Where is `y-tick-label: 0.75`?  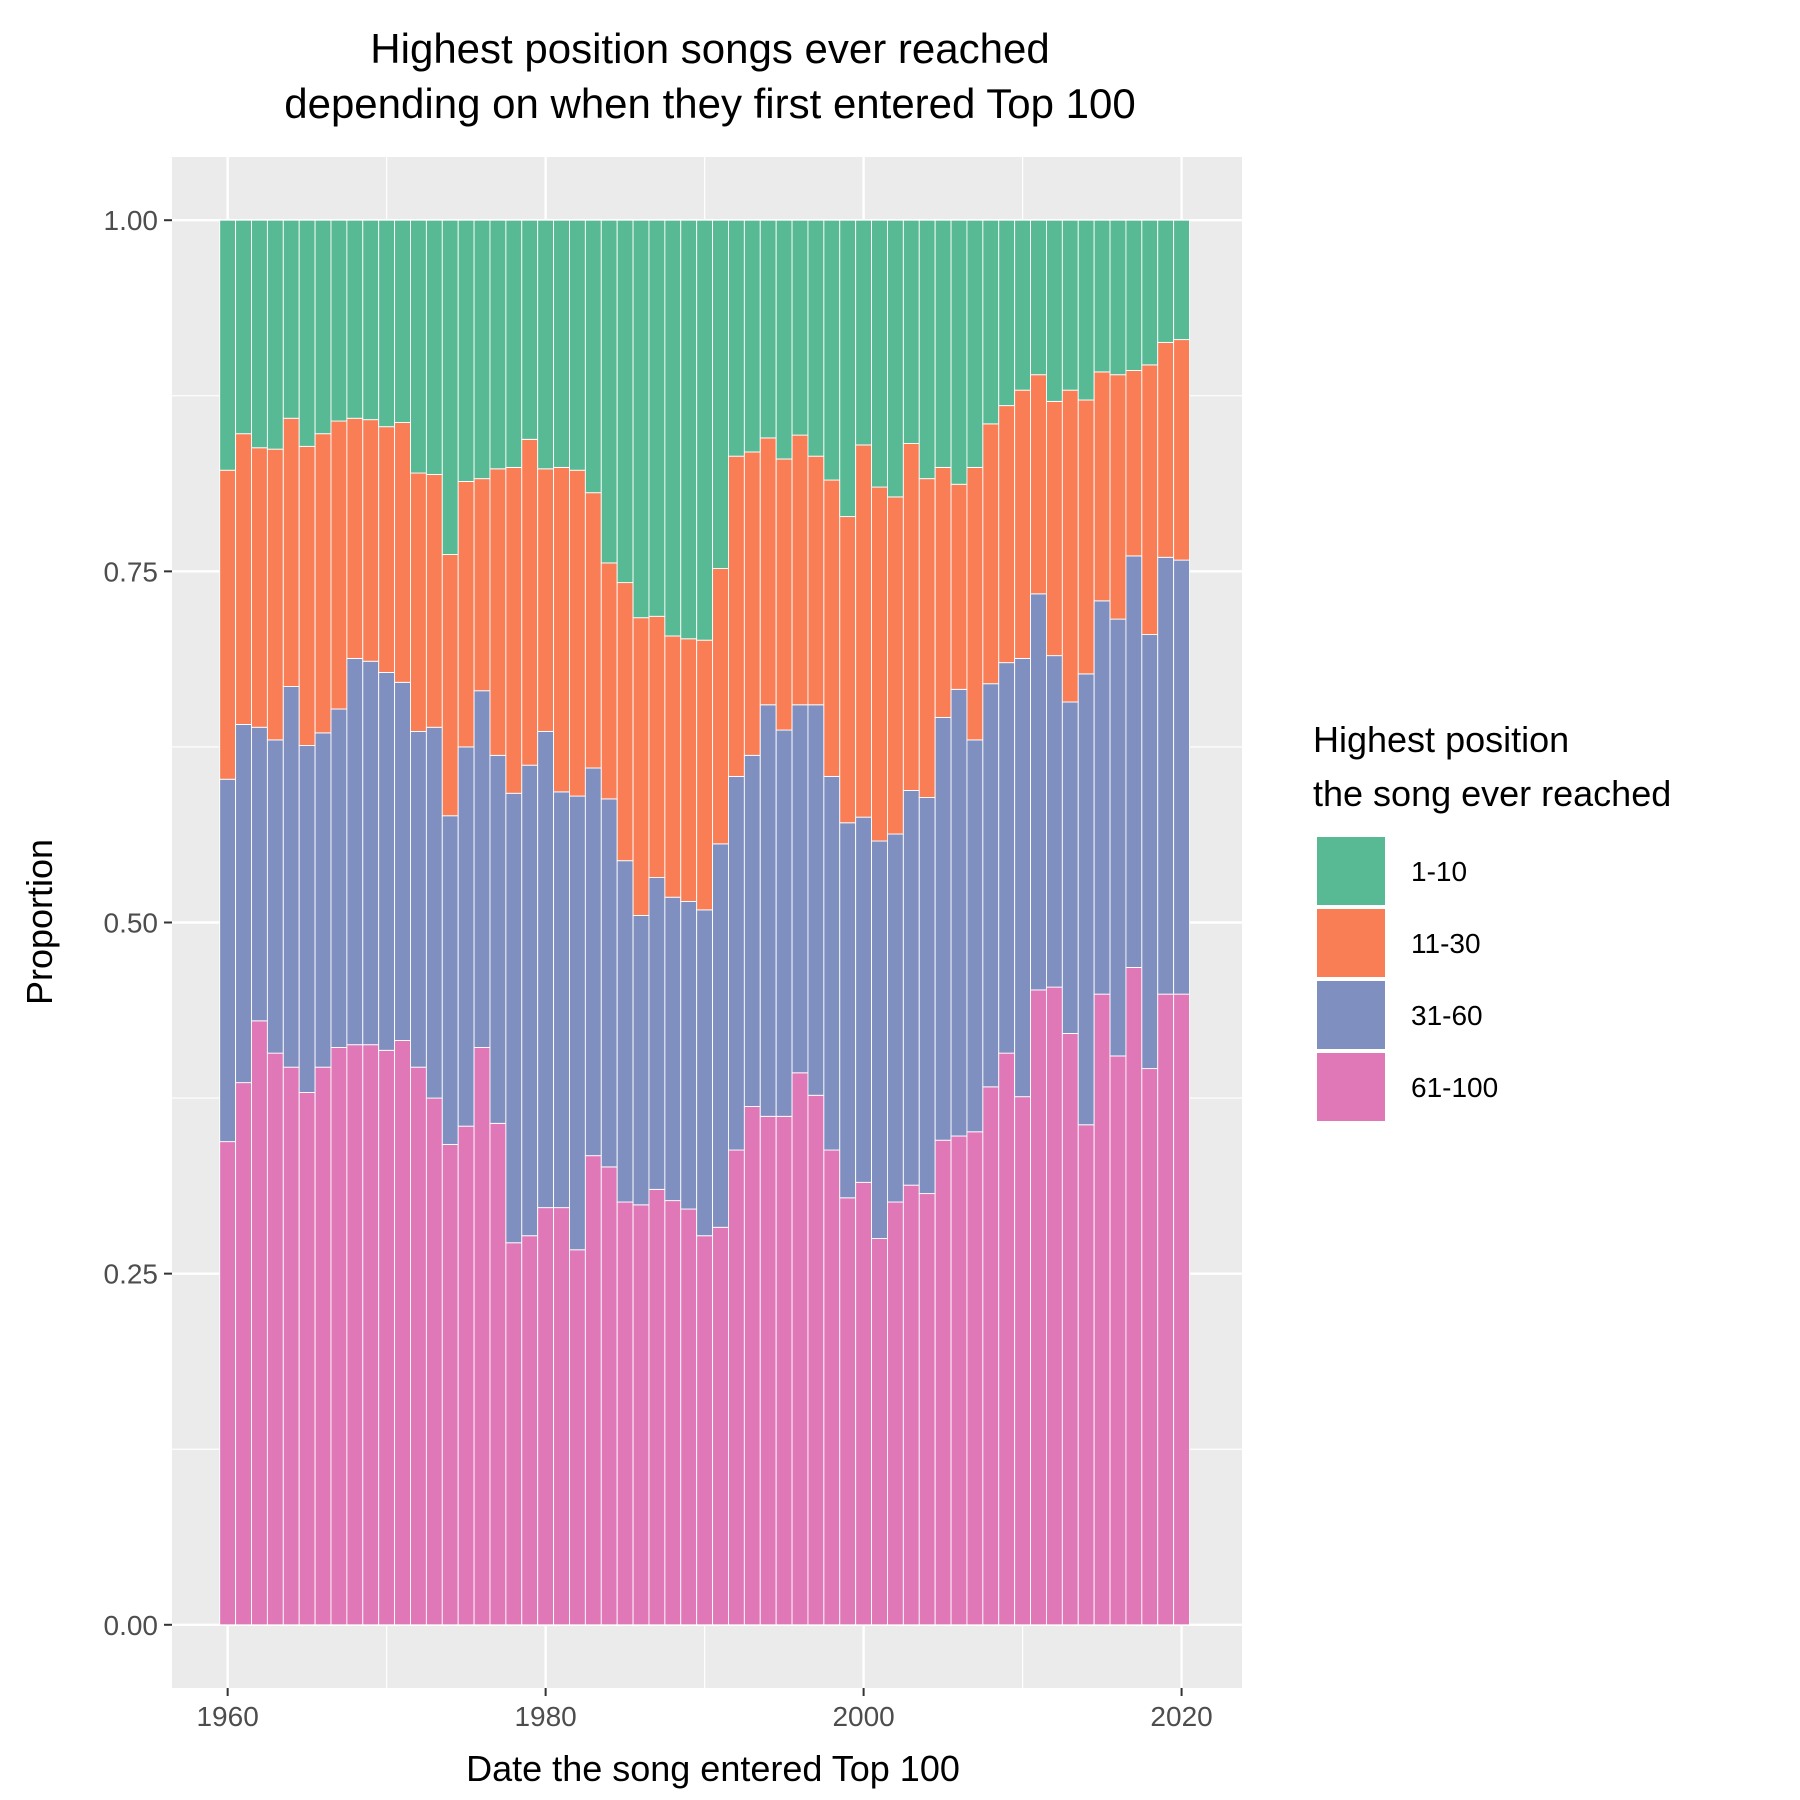
y-tick-label: 0.75 is located at coordinates (131, 571).